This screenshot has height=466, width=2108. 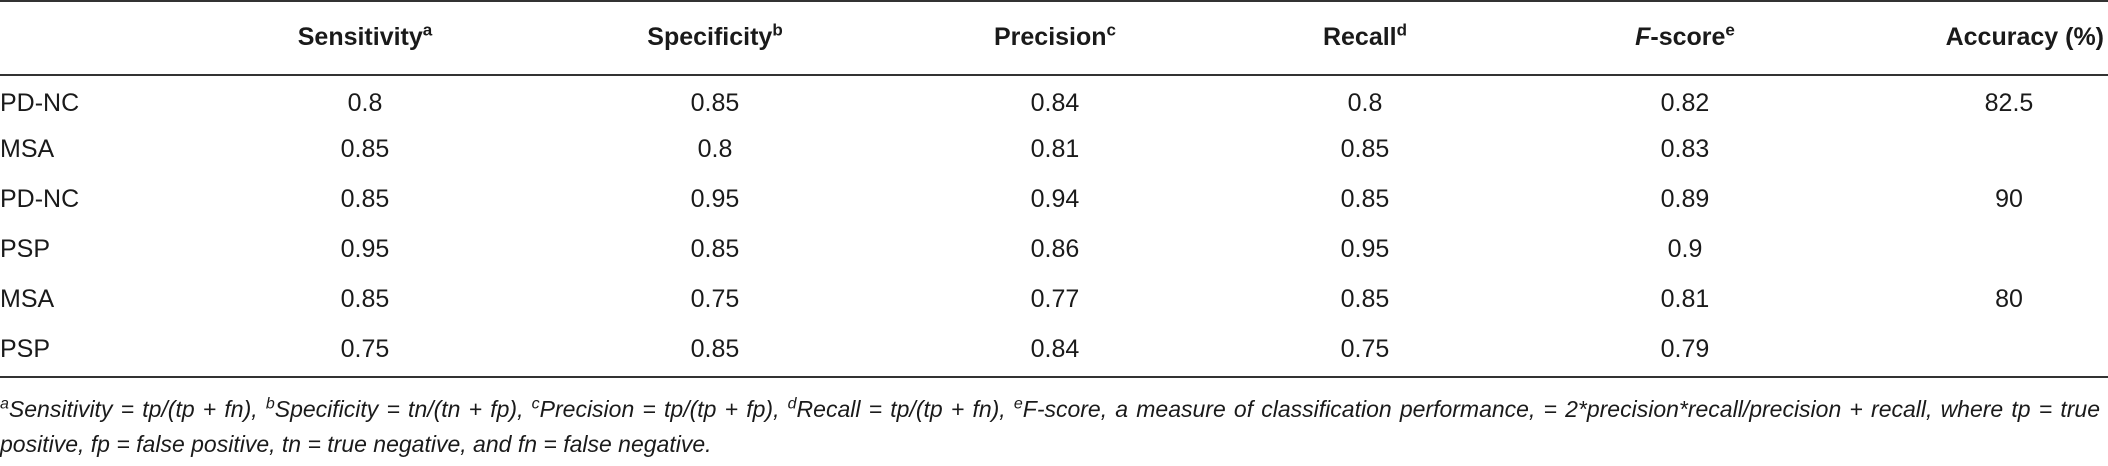 What do you see at coordinates (535, 404) in the screenshot?
I see `footnote-marker-c: c` at bounding box center [535, 404].